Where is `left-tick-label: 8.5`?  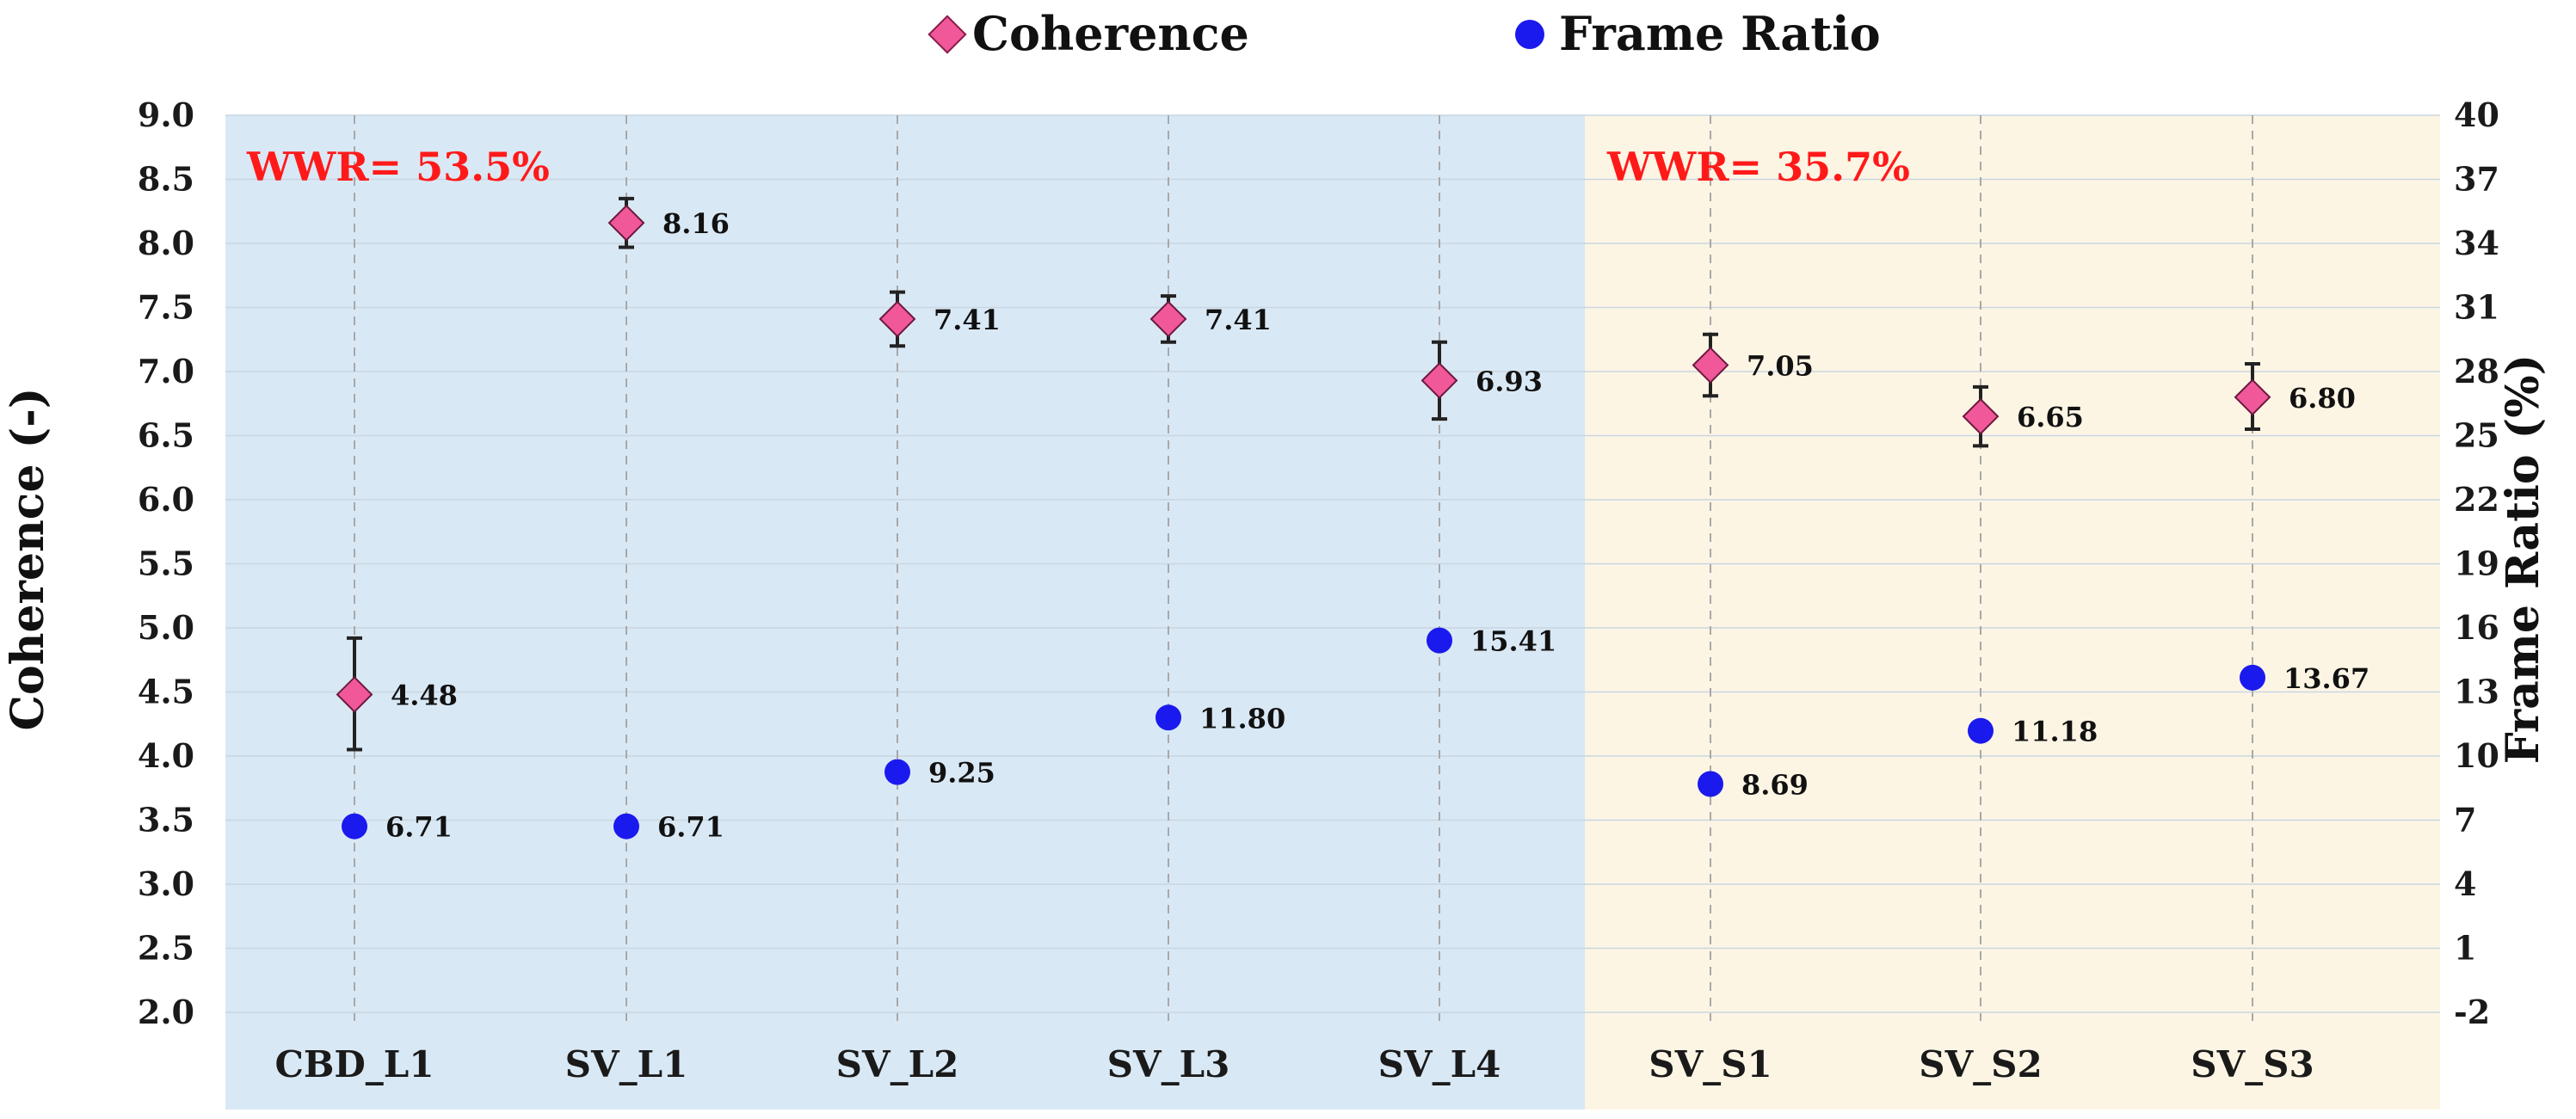
left-tick-label: 8.5 is located at coordinates (166, 179).